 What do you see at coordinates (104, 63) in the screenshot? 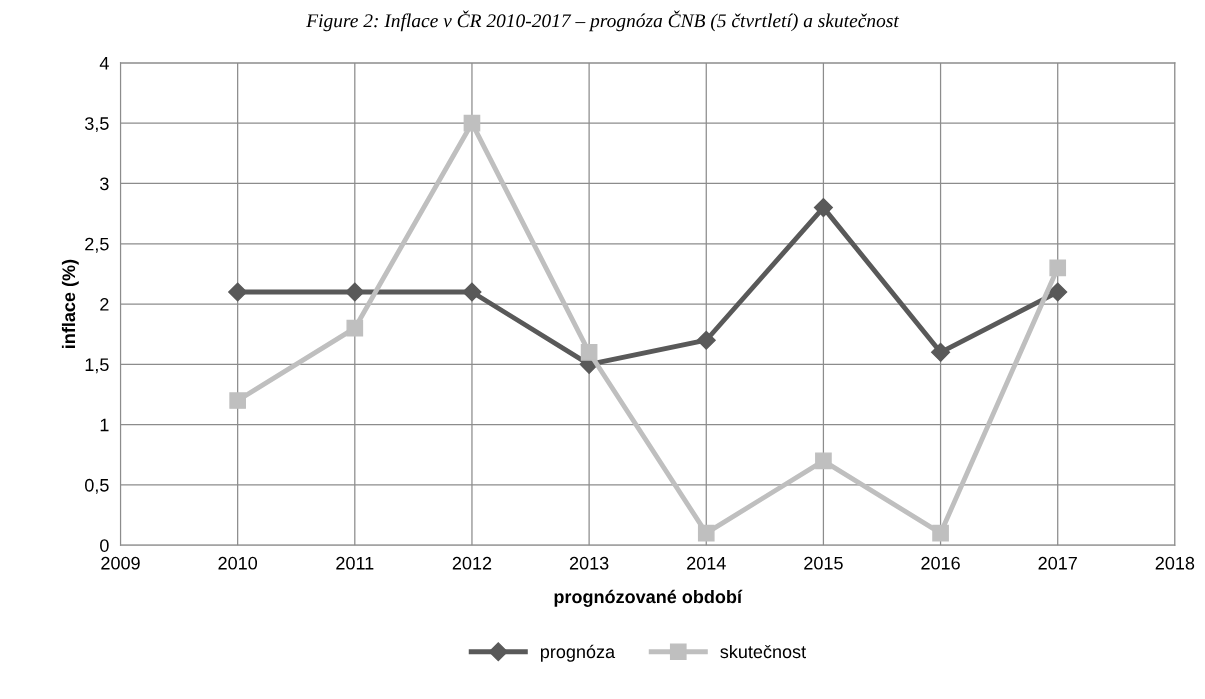
I see `y-tick-label: 4` at bounding box center [104, 63].